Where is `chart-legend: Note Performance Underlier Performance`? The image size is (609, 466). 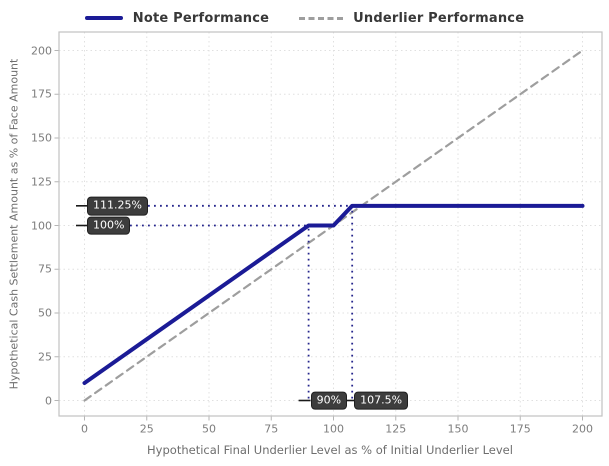
chart-legend: Note Performance Underlier Performance is located at coordinates (304, 18).